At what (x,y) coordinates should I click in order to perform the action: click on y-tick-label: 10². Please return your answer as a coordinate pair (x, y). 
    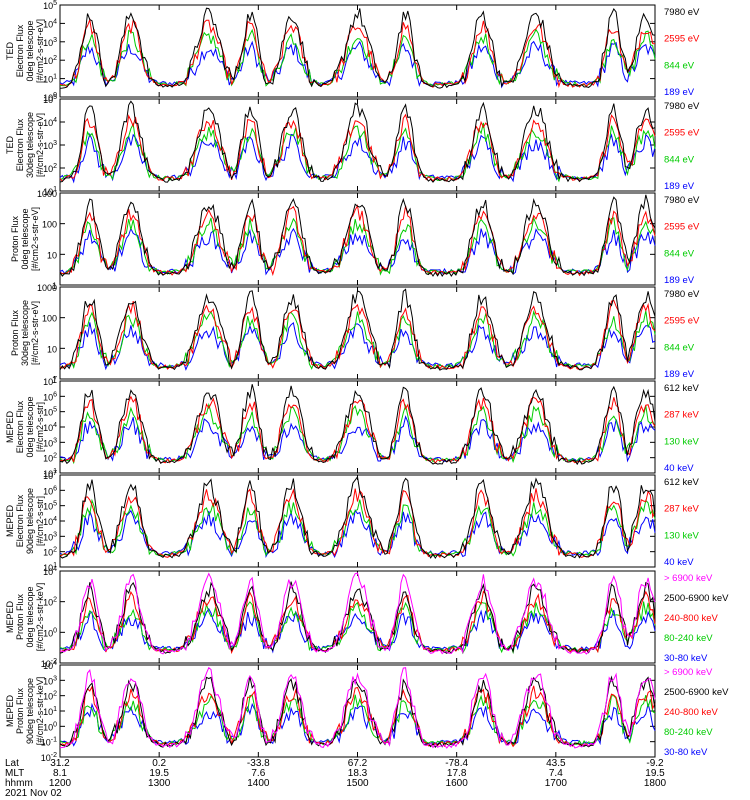
    Looking at the image, I should click on (50, 552).